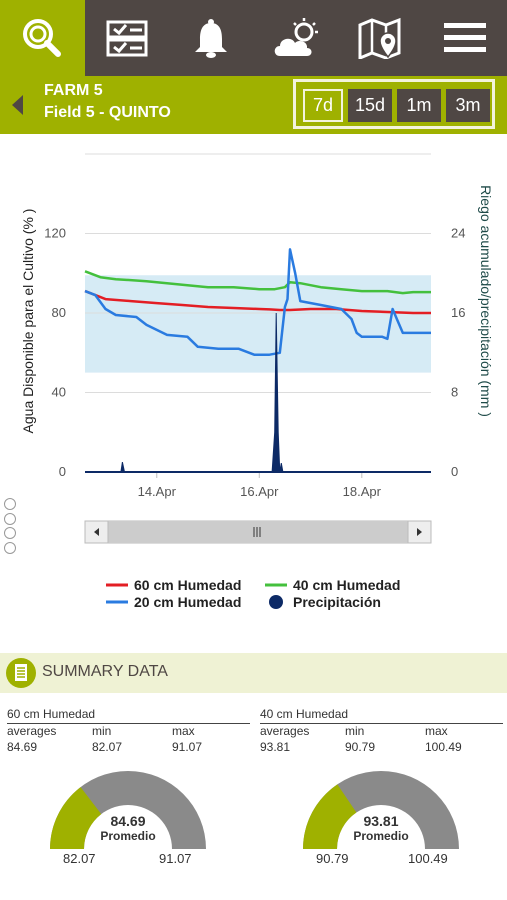 The height and width of the screenshot is (900, 507). I want to click on scroll-right-icon, so click(419, 532).